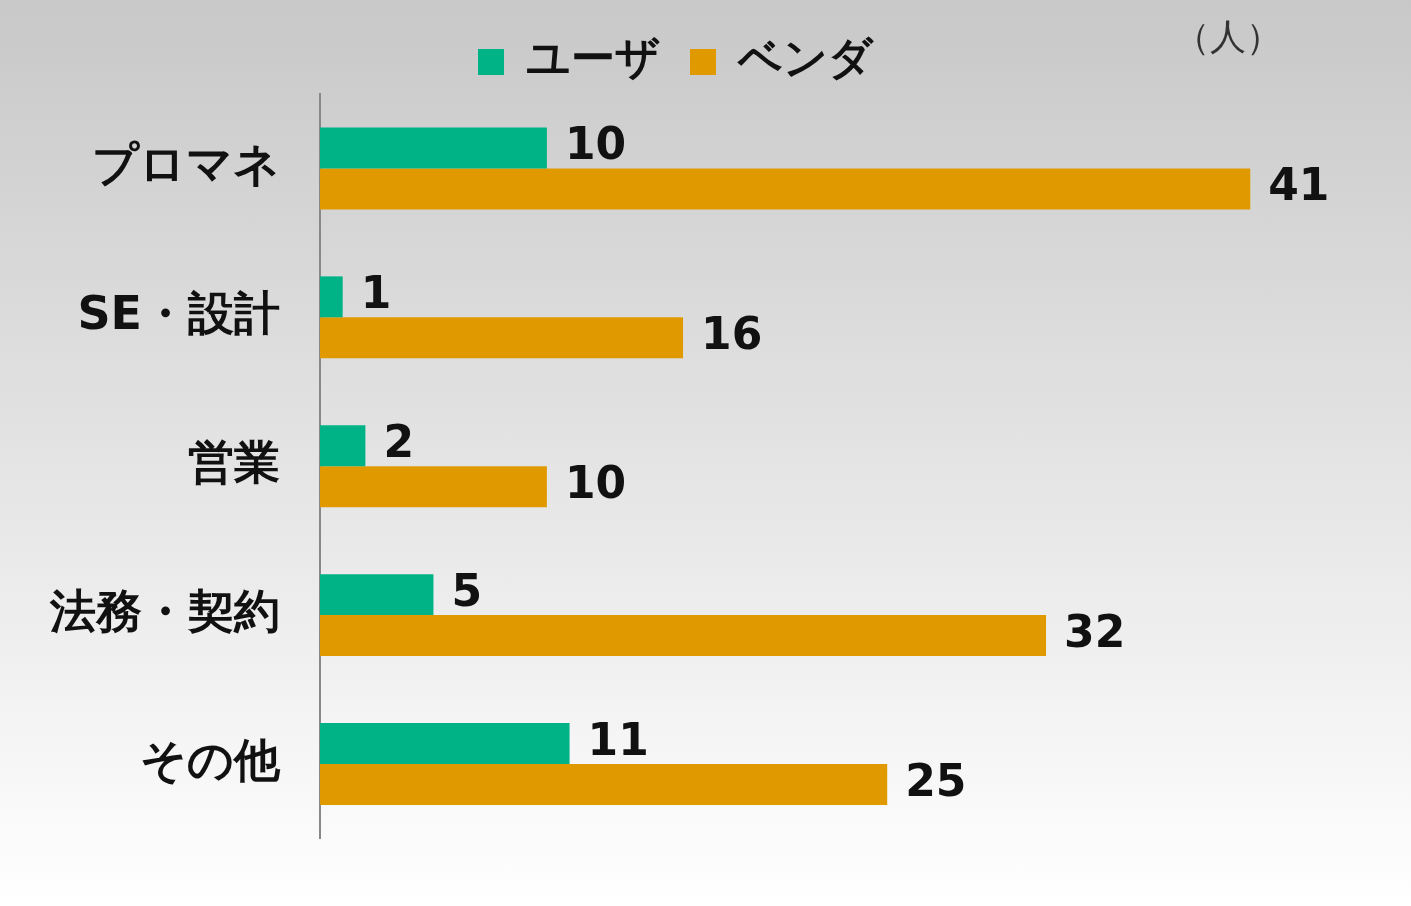 This screenshot has width=1411, height=906. Describe the element at coordinates (467, 591) in the screenshot. I see `data-label: 5` at that location.